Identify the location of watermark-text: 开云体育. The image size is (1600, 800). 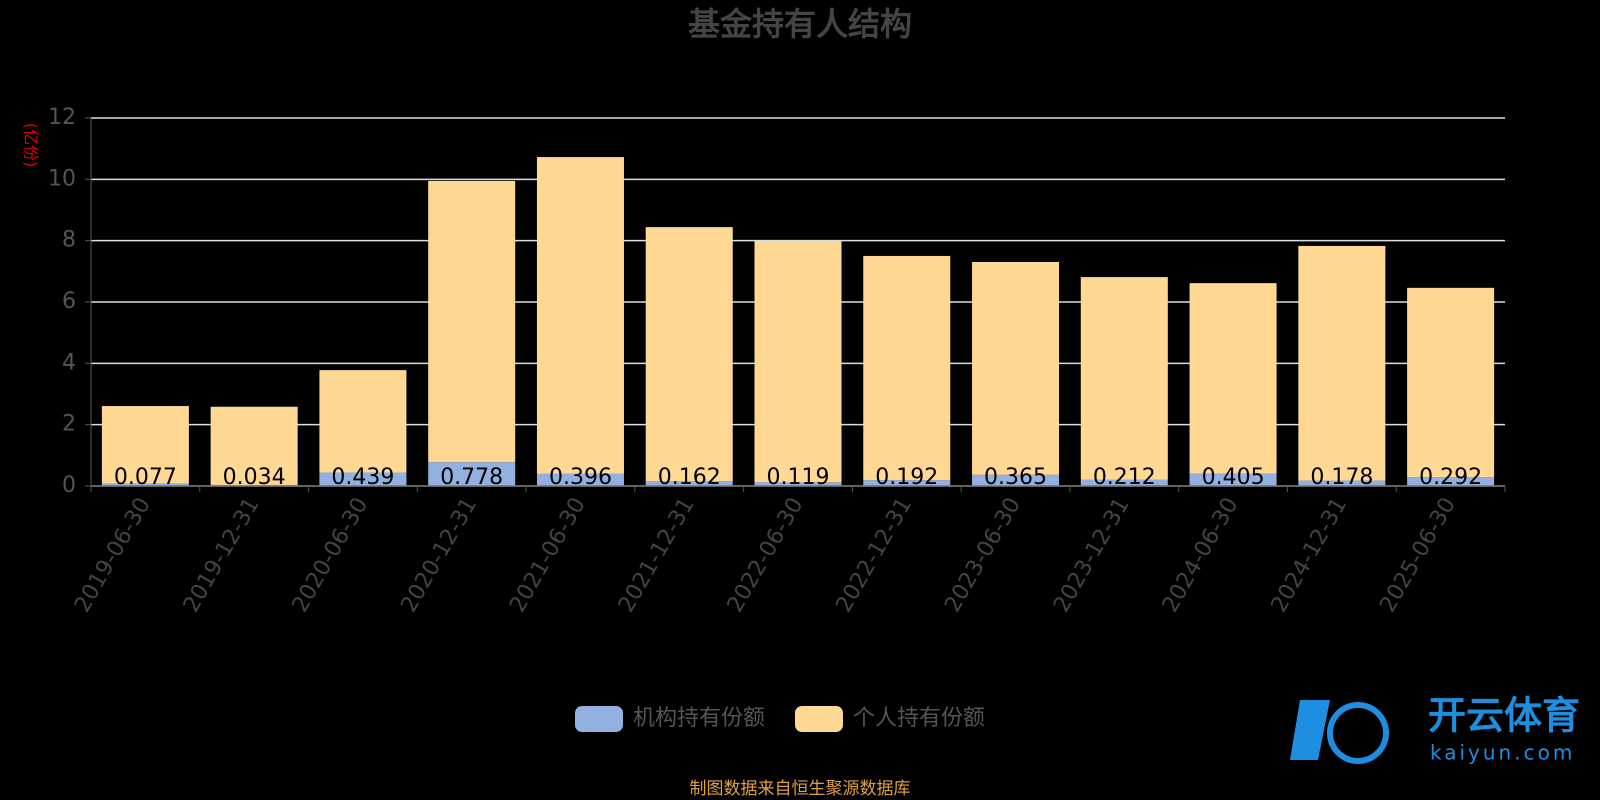
(1504, 716).